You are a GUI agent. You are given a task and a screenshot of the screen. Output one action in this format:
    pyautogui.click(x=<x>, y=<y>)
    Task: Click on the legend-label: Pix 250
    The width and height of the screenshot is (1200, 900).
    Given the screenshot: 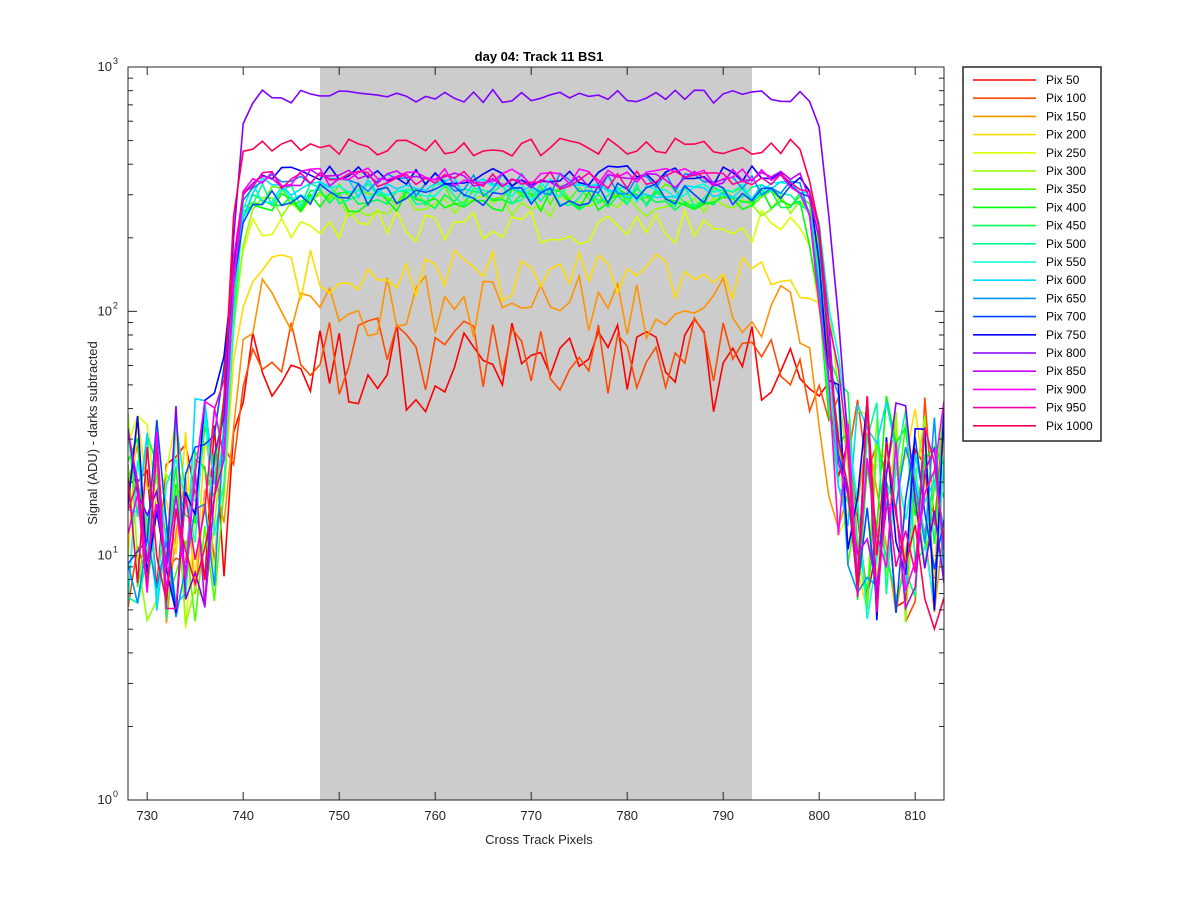 What is the action you would take?
    pyautogui.click(x=1066, y=153)
    